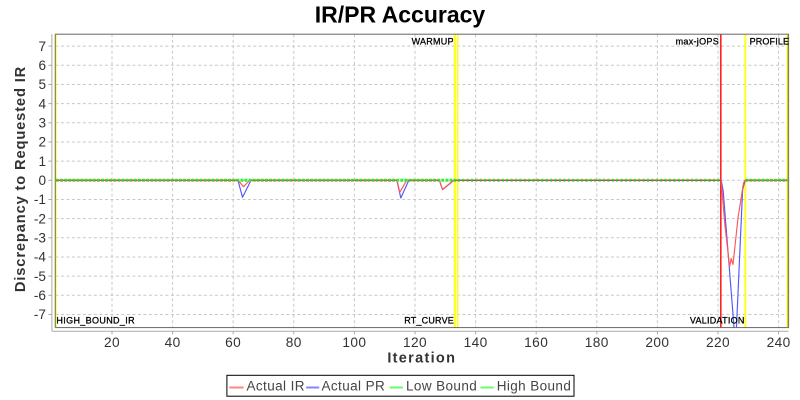 This screenshot has width=800, height=400. Describe the element at coordinates (40, 238) in the screenshot. I see `svg-text: -3` at that location.